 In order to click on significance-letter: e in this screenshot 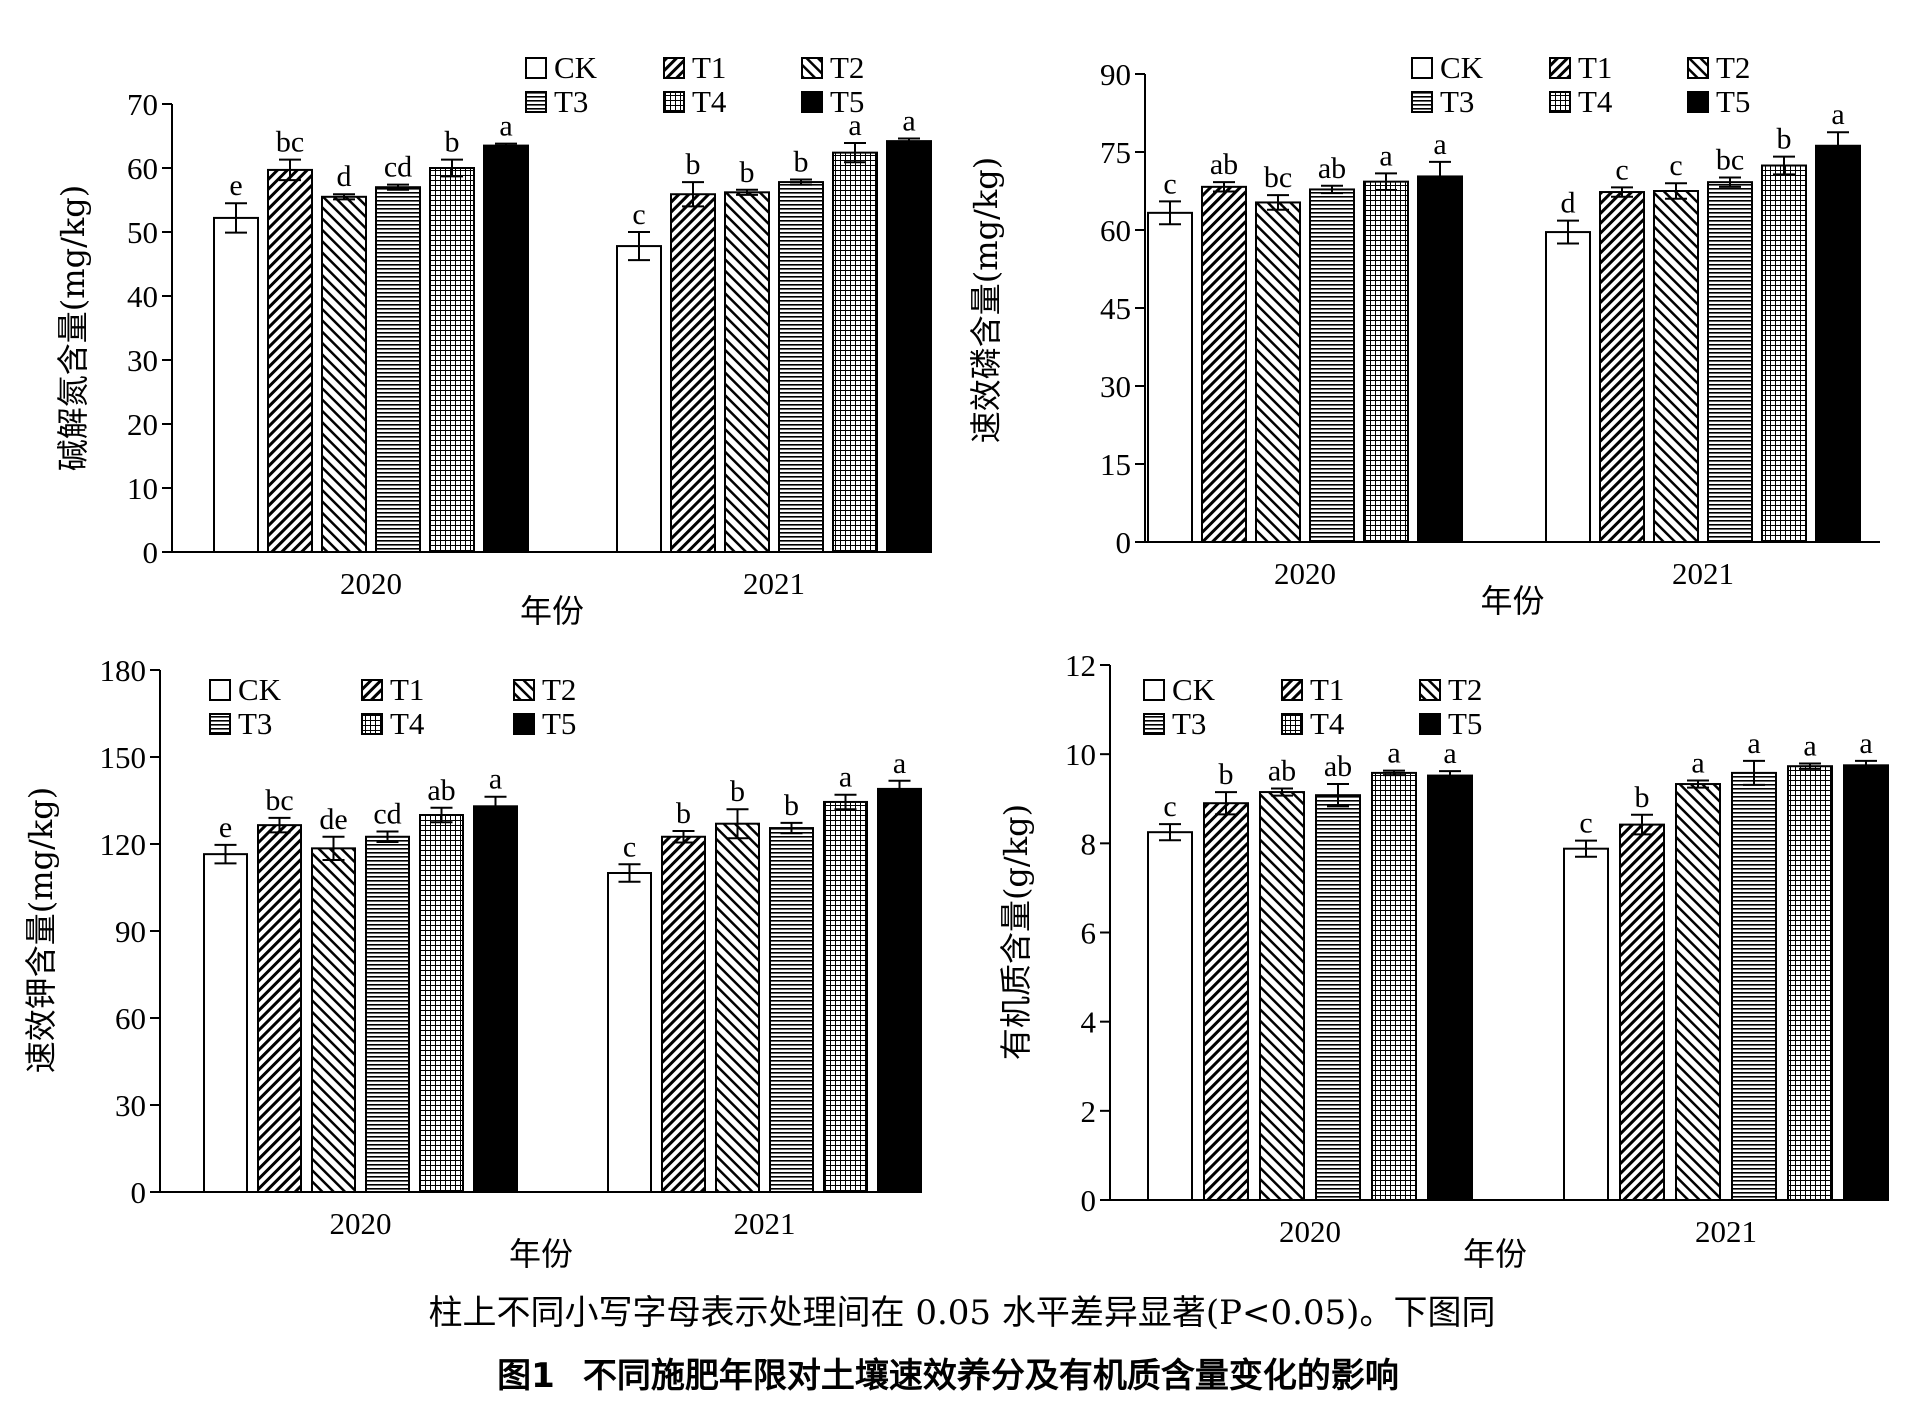, I will do `click(235, 185)`.